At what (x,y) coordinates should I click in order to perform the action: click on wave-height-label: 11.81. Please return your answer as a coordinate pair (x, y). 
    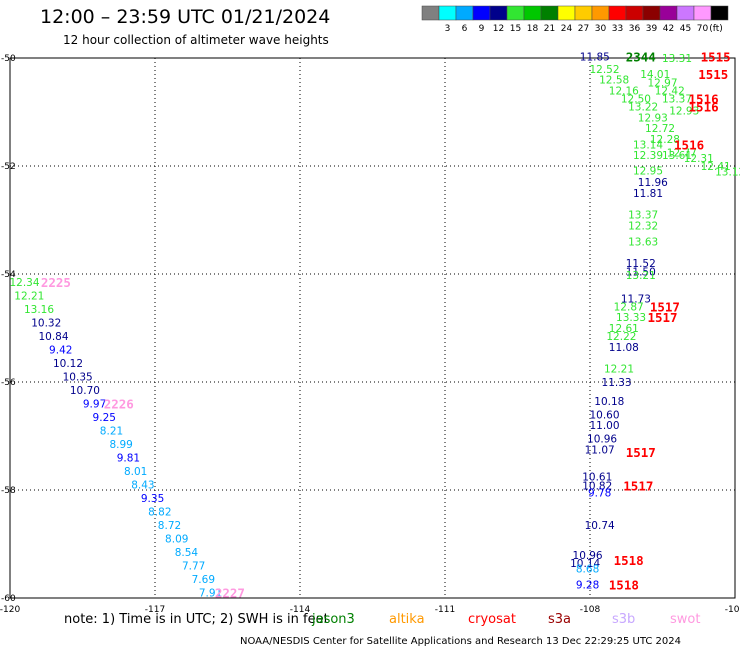
    Looking at the image, I should click on (648, 194).